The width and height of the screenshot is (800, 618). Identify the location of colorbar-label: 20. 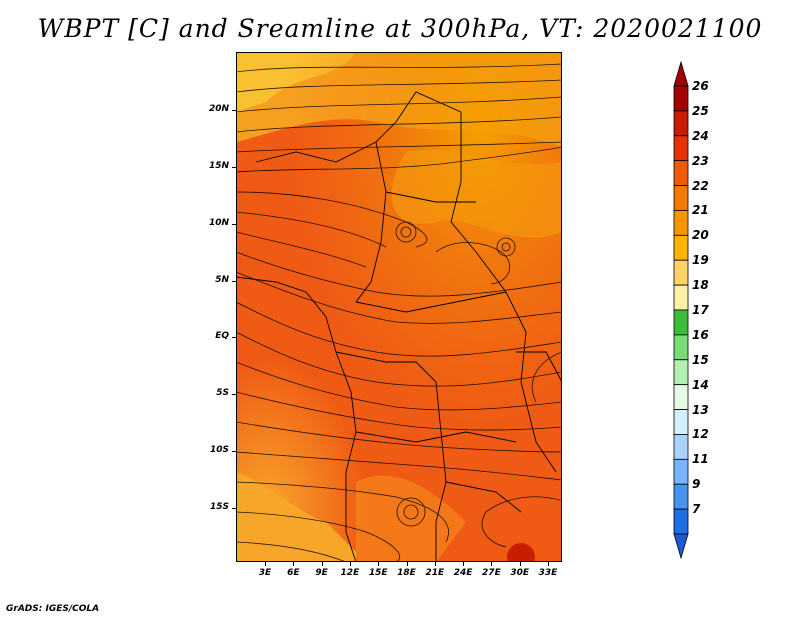
(700, 235).